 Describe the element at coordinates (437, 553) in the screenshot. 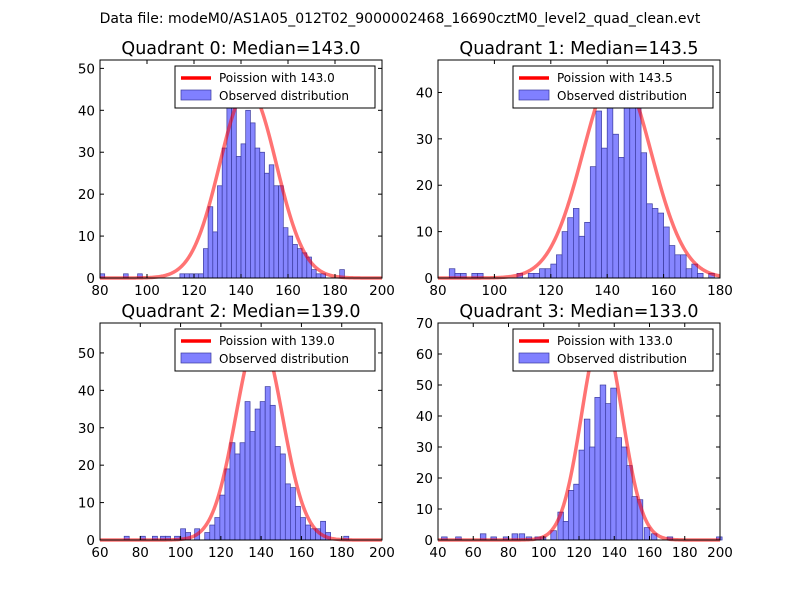

I see `x-tick-label: 40` at that location.